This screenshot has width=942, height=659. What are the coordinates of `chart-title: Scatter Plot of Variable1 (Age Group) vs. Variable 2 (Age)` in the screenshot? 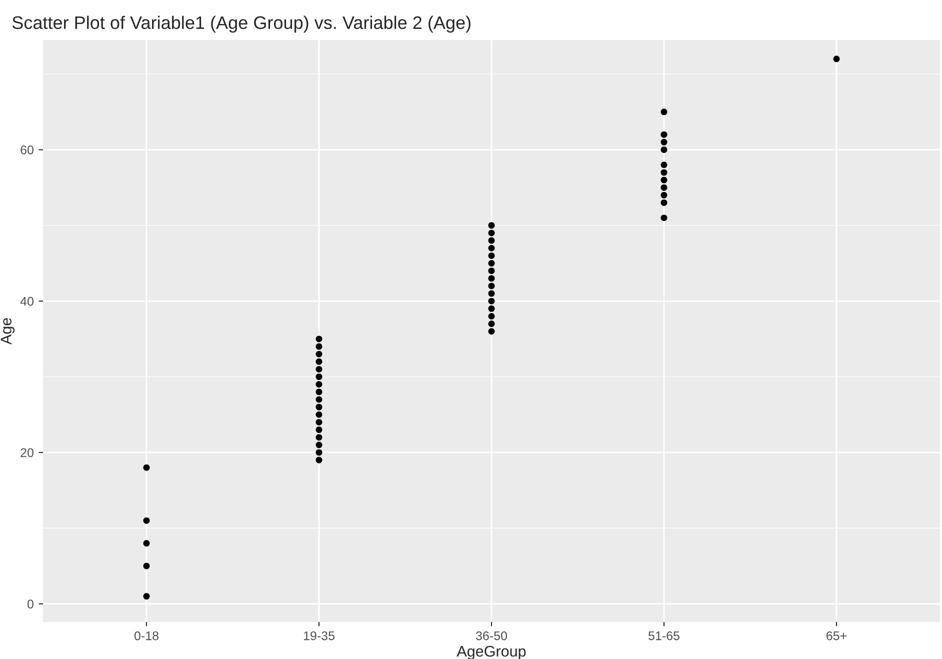 It's located at (241, 24).